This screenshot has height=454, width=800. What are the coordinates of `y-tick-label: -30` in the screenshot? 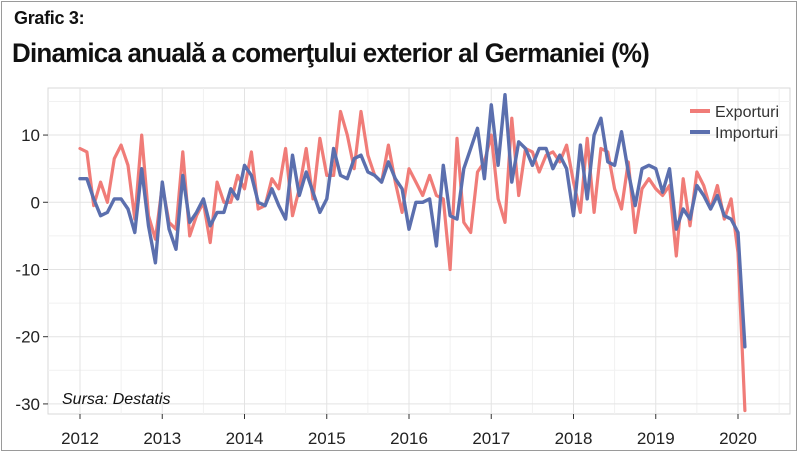 It's located at (27, 404).